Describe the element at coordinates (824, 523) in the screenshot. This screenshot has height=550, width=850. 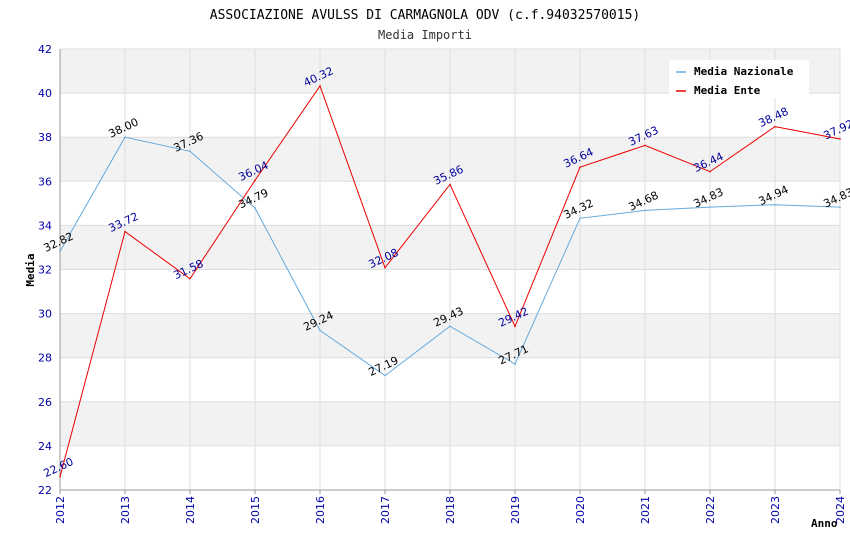
I see `x-axis-label: Anno` at that location.